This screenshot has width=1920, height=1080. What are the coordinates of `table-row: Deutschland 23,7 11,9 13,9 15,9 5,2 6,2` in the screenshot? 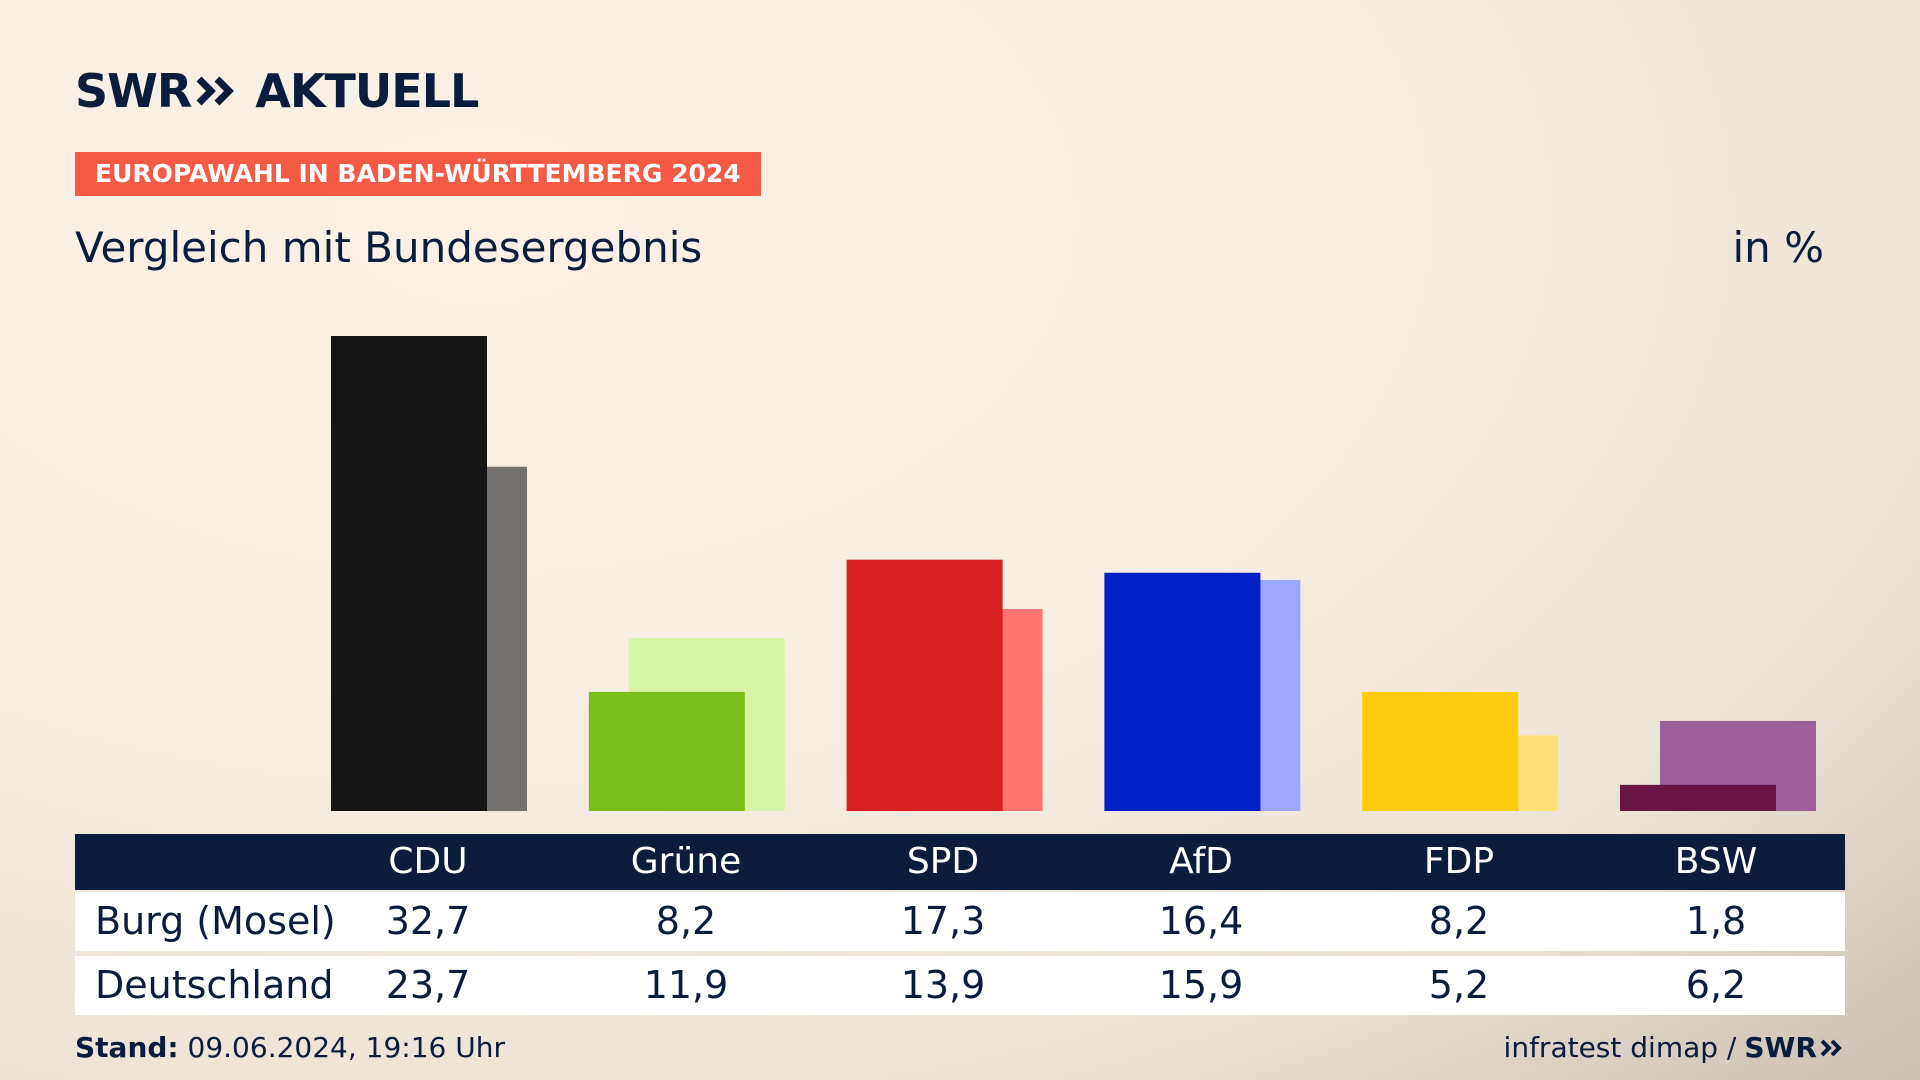 It's located at (960, 985).